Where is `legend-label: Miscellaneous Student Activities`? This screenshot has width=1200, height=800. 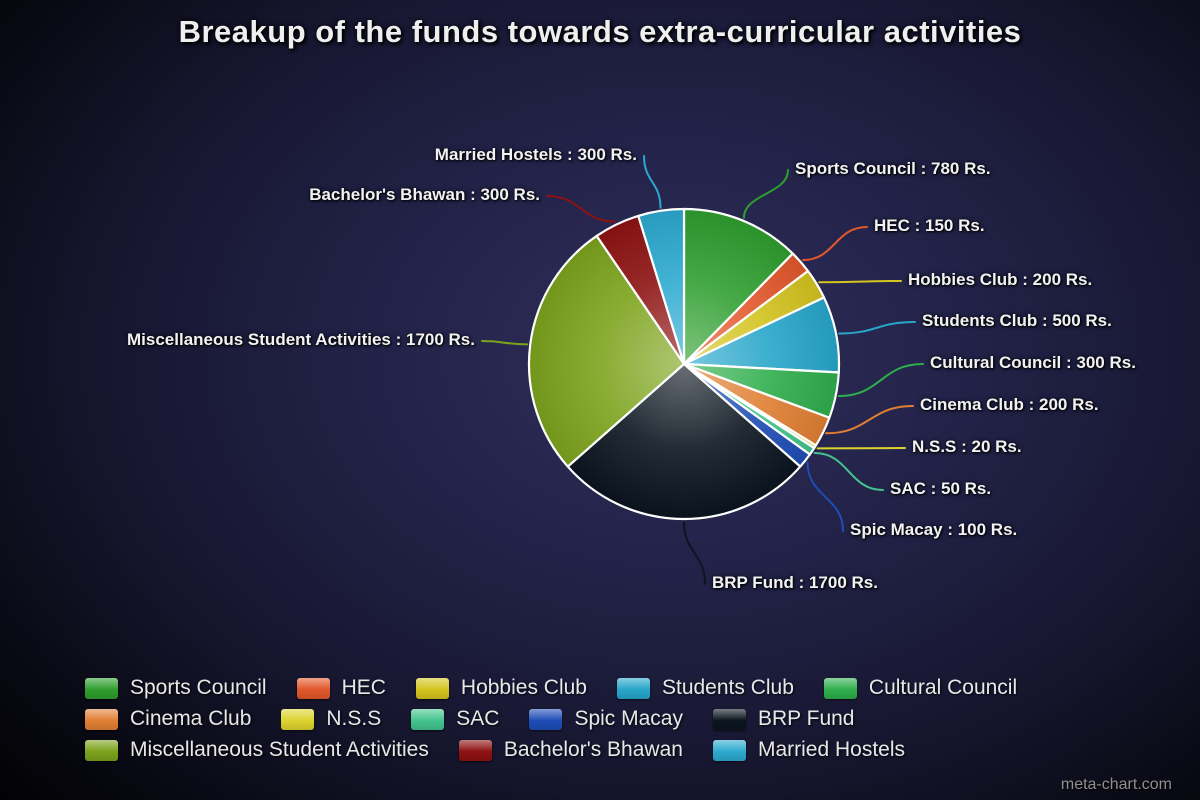
legend-label: Miscellaneous Student Activities is located at coordinates (279, 749).